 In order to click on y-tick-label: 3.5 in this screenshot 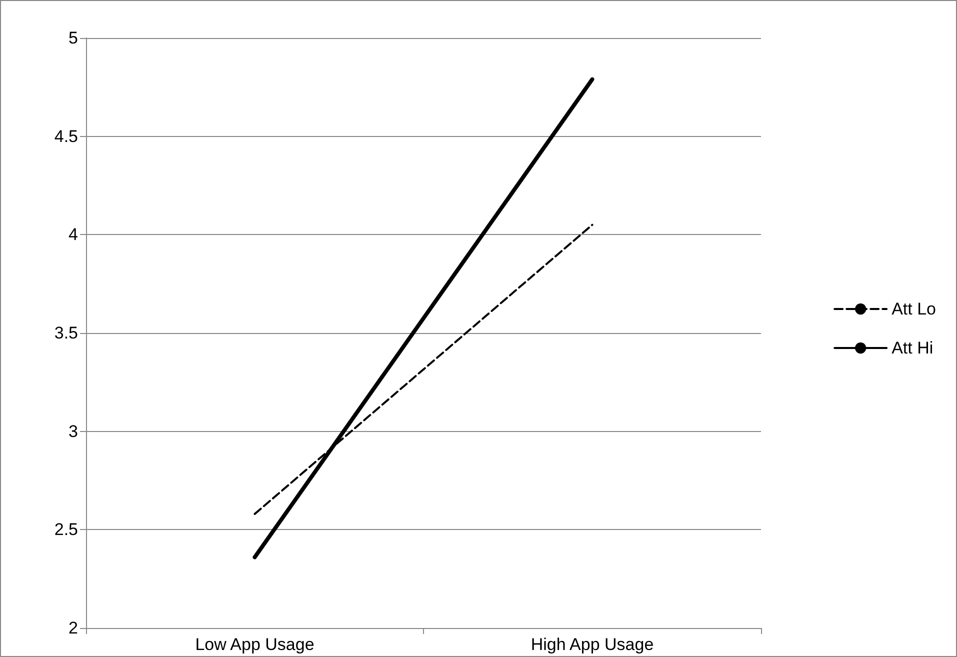, I will do `click(66, 333)`.